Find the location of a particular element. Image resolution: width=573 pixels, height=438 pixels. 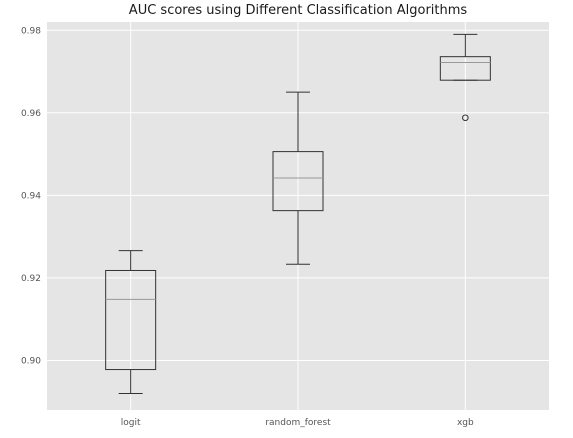

box-random-forest is located at coordinates (298, 178).